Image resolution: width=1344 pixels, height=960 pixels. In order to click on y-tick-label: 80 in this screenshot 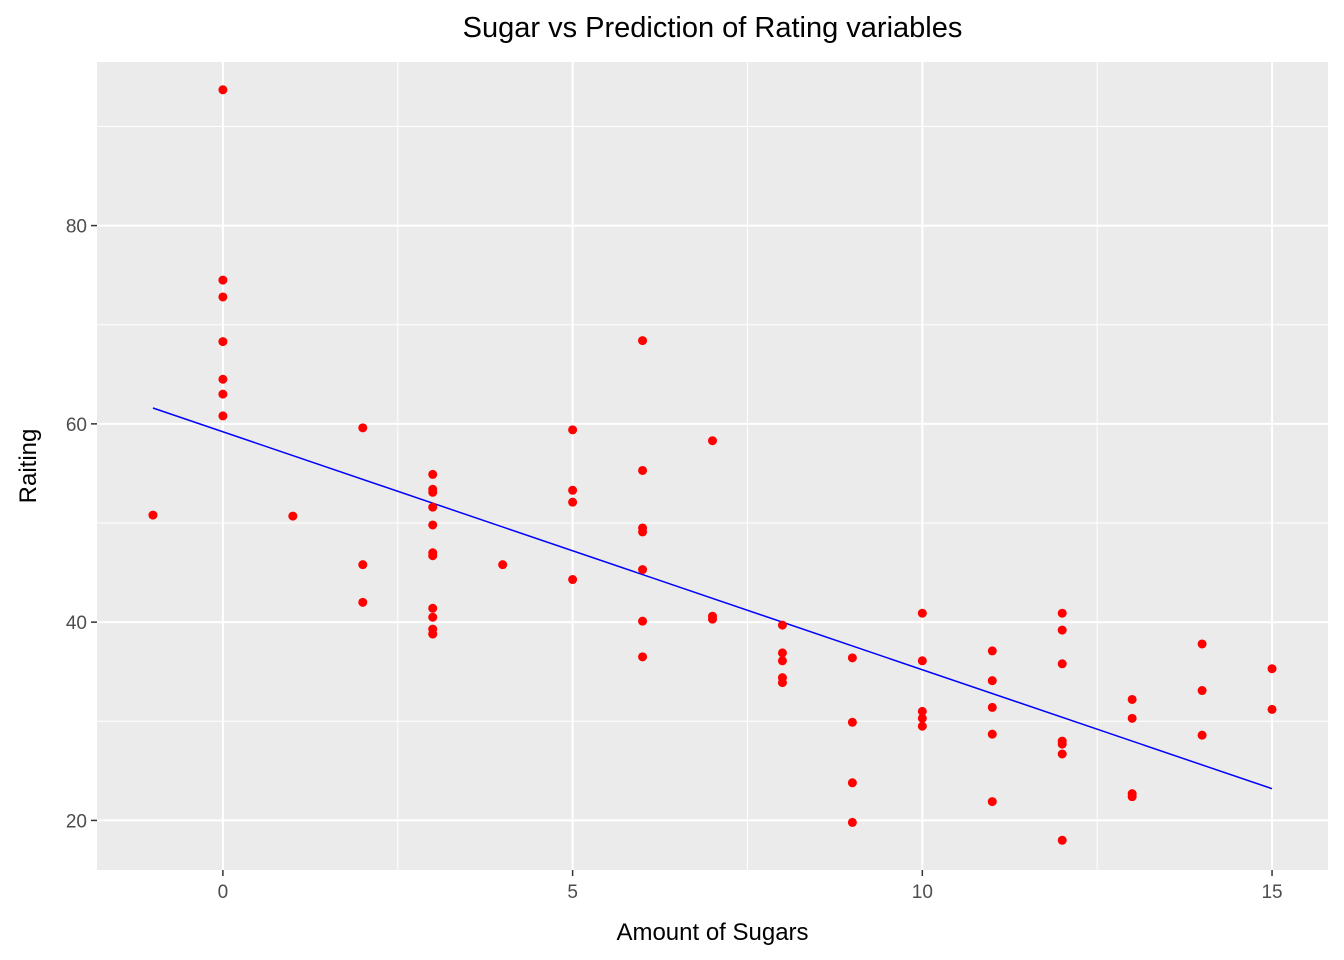, I will do `click(76, 227)`.